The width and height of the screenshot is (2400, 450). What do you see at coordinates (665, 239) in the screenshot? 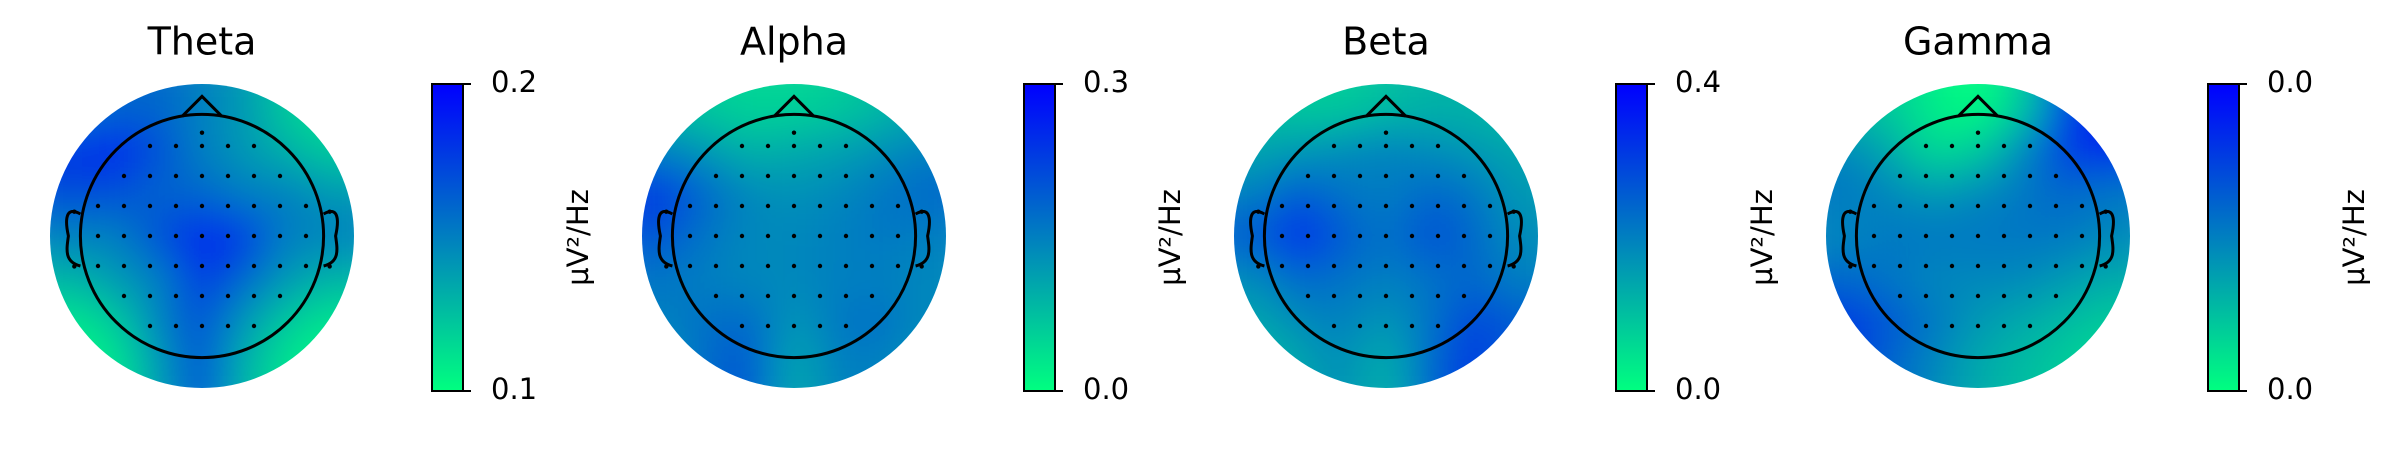
I see `ear` at bounding box center [665, 239].